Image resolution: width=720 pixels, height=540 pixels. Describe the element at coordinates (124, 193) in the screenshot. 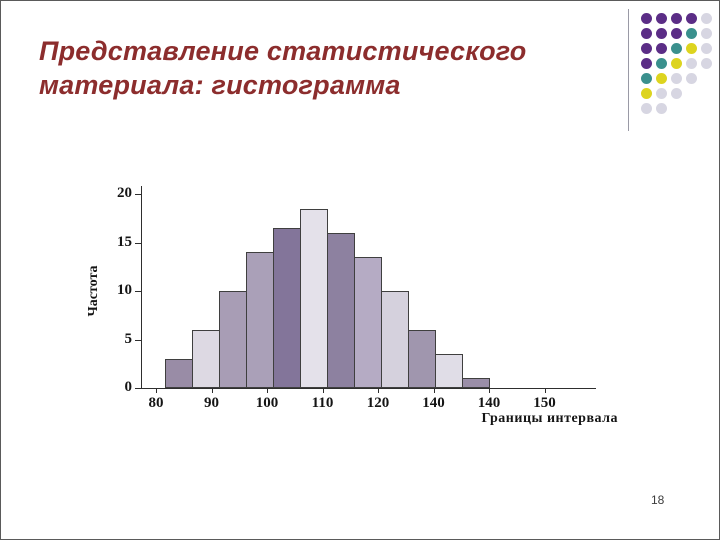

I see `y-tick-label: 20` at that location.